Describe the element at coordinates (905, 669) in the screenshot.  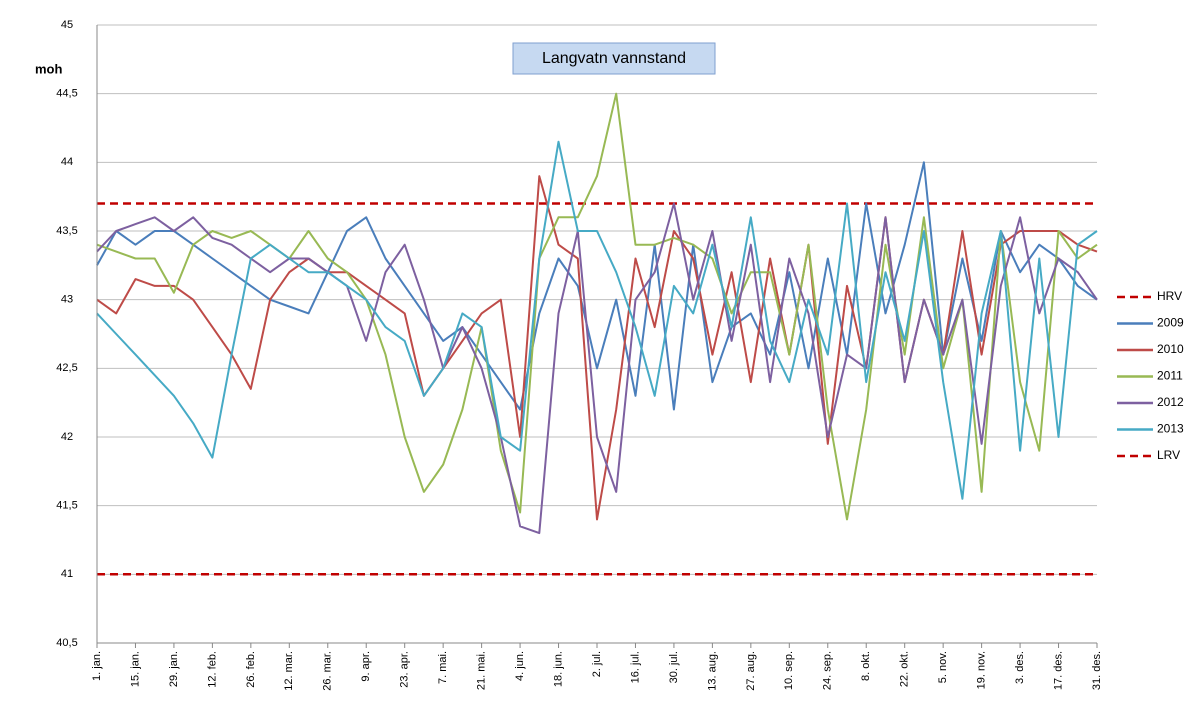
I see `x-tick-label: 22. okt.` at that location.